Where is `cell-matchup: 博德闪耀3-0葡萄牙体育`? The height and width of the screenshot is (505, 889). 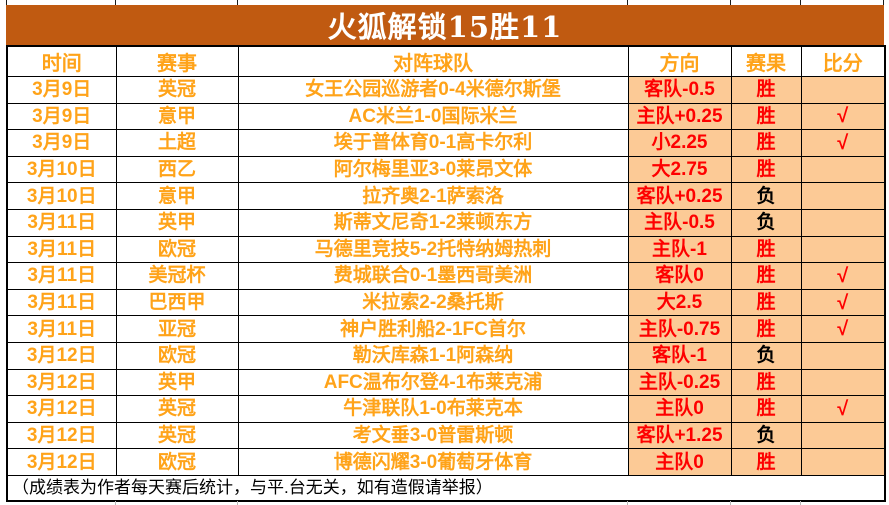
cell-matchup: 博德闪耀3-0葡萄牙体育 is located at coordinates (433, 462).